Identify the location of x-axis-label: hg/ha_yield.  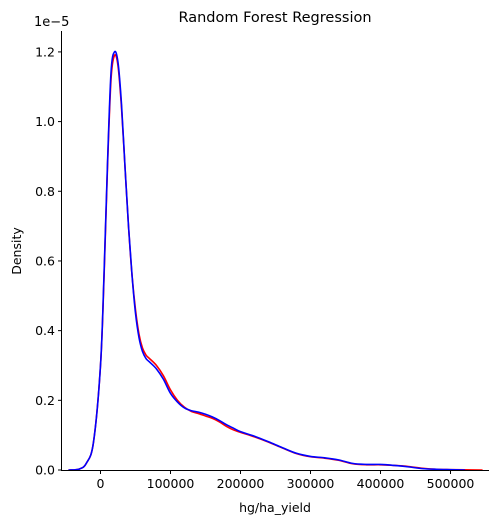
(275, 507).